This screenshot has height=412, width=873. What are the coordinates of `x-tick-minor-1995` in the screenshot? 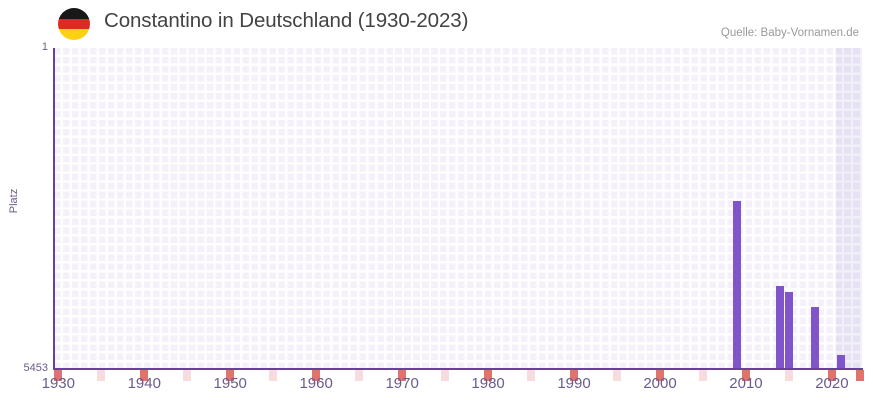 It's located at (617, 375).